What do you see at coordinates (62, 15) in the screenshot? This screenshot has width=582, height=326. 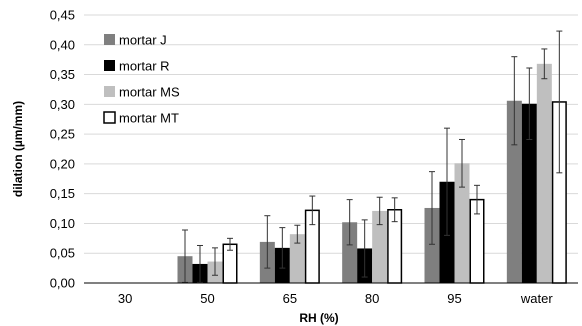 I see `y-tick-label: 0,45` at bounding box center [62, 15].